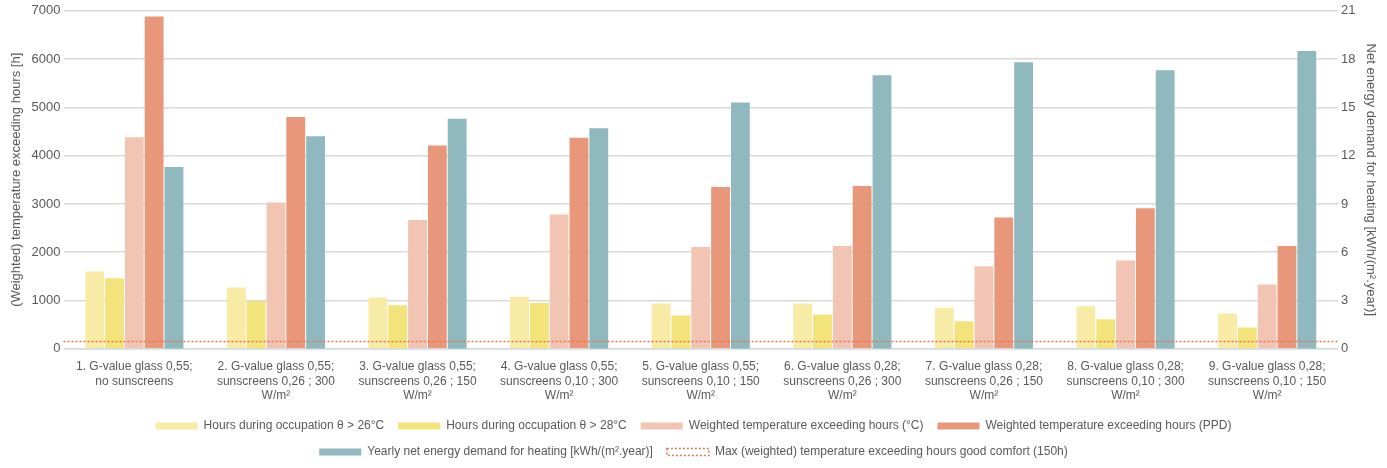 The height and width of the screenshot is (468, 1387). What do you see at coordinates (559, 381) in the screenshot?
I see `x-tick-label: 4. G-value glass 0,55; sunscreens 0,10 ; 300 W/m²` at bounding box center [559, 381].